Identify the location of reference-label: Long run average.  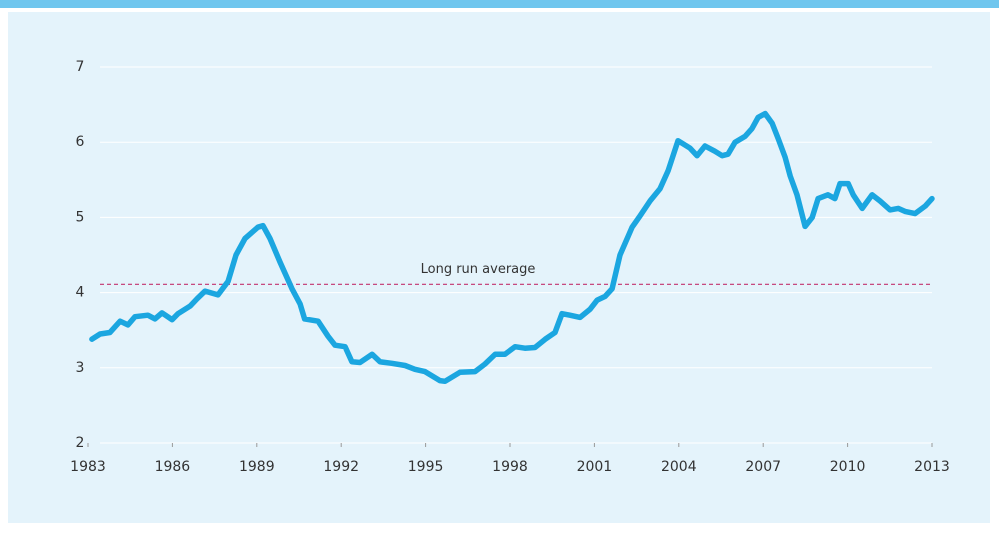
(478, 269).